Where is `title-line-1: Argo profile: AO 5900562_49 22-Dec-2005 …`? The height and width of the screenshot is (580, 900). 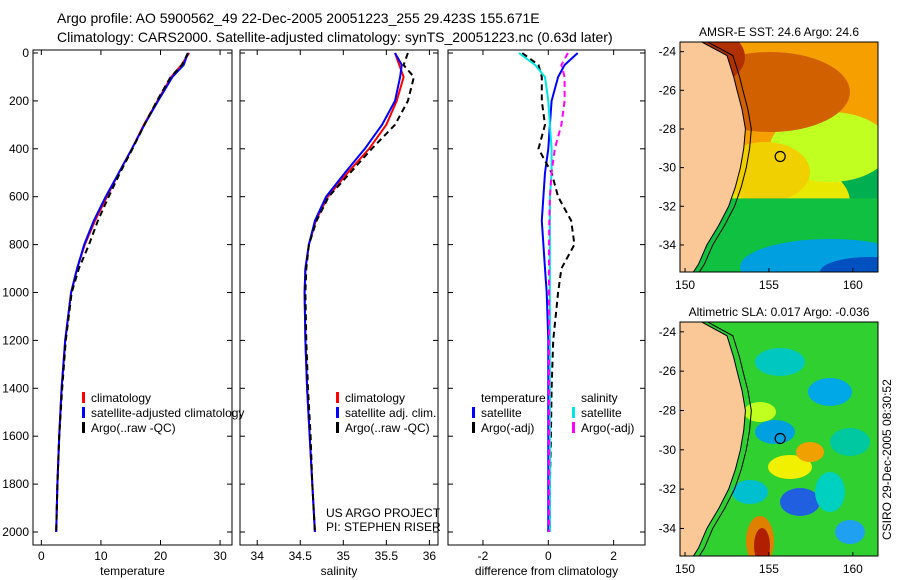
title-line-1: Argo profile: AO 5900562_49 22-Dec-2005 … is located at coordinates (298, 18).